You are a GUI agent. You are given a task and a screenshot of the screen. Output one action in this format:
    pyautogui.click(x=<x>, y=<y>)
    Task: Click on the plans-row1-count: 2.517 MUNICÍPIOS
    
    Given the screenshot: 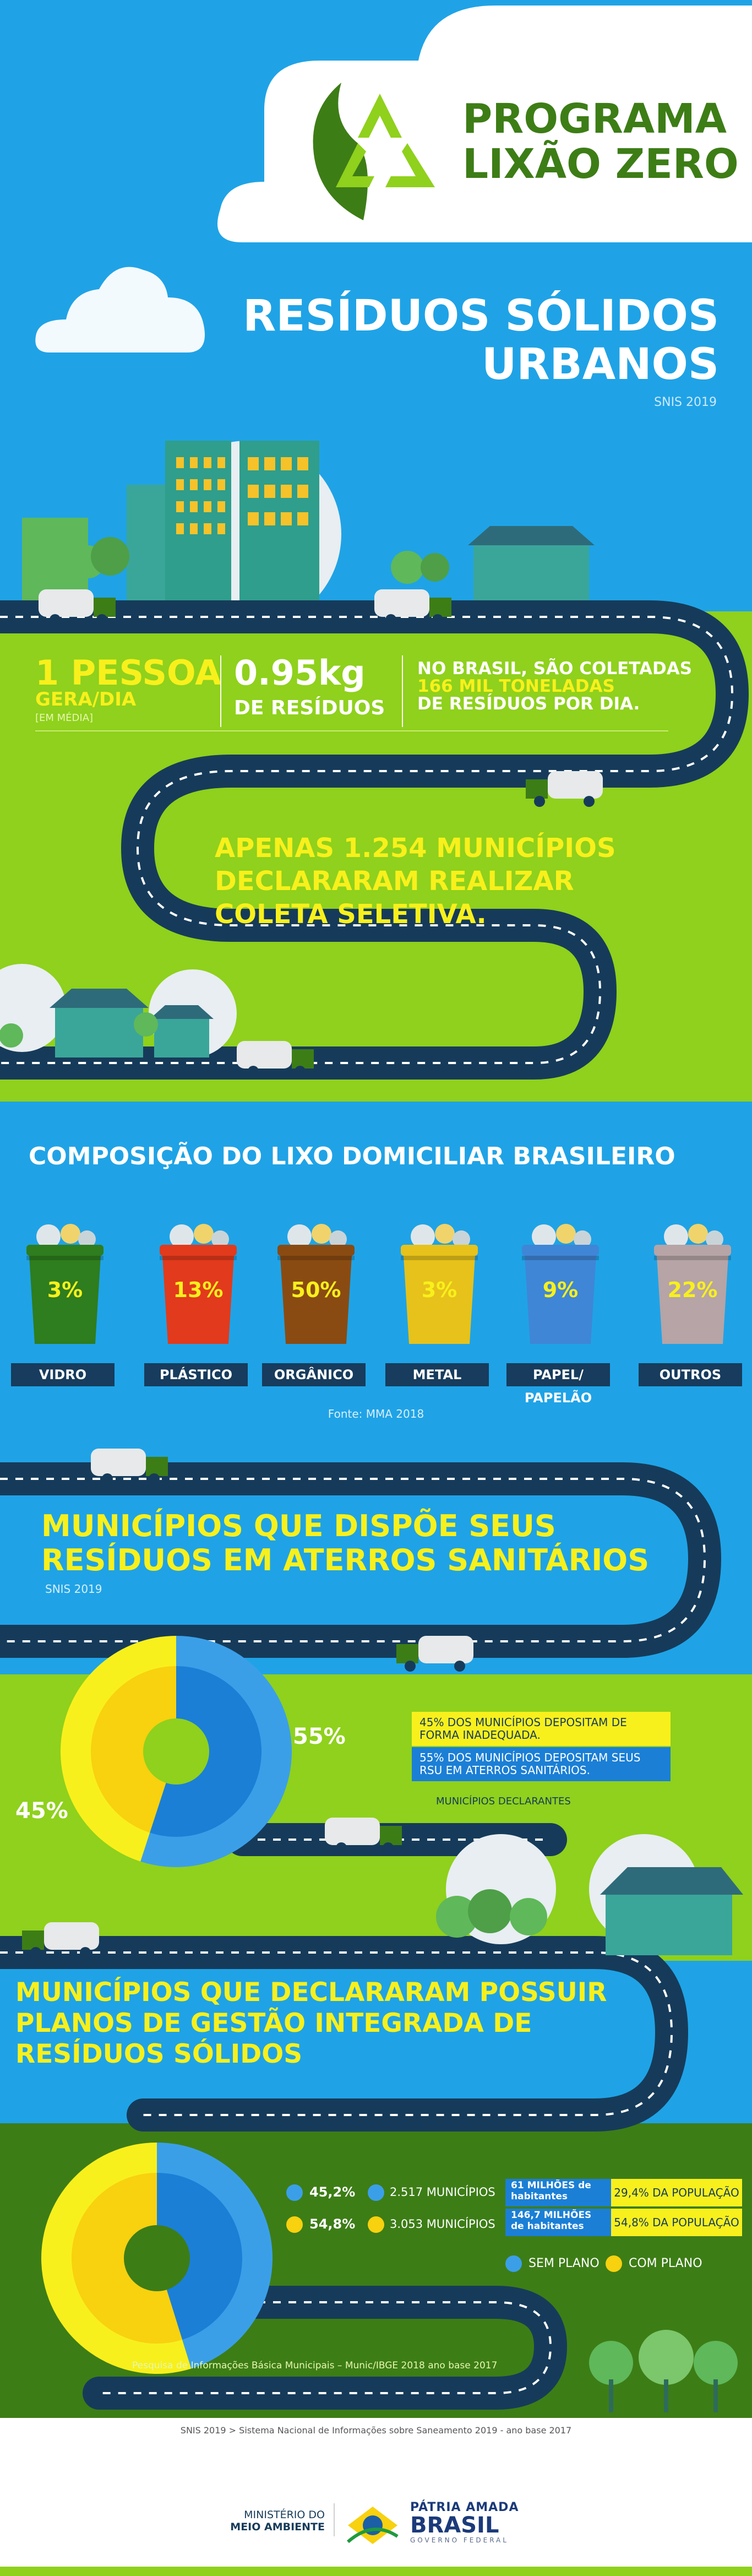 What is the action you would take?
    pyautogui.click(x=431, y=2192)
    